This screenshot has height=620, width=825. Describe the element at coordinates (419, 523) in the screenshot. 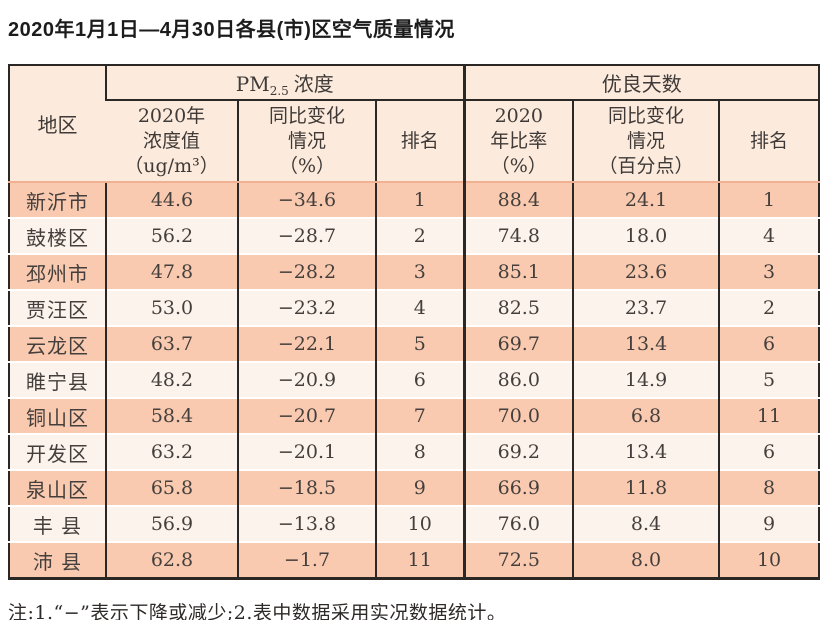

I see `cell-pm-rank: 10` at that location.